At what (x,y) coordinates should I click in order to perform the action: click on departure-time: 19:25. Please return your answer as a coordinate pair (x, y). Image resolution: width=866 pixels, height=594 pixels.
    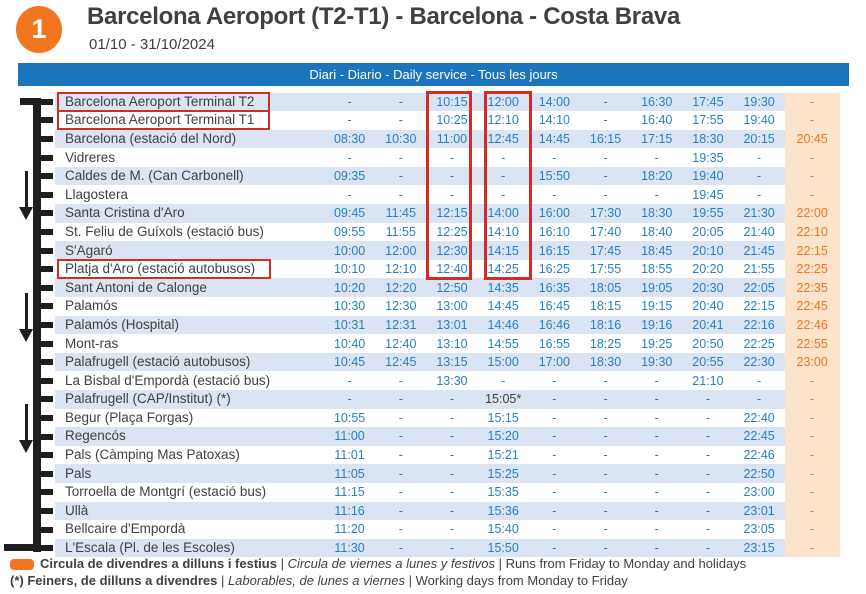
    Looking at the image, I should click on (657, 343).